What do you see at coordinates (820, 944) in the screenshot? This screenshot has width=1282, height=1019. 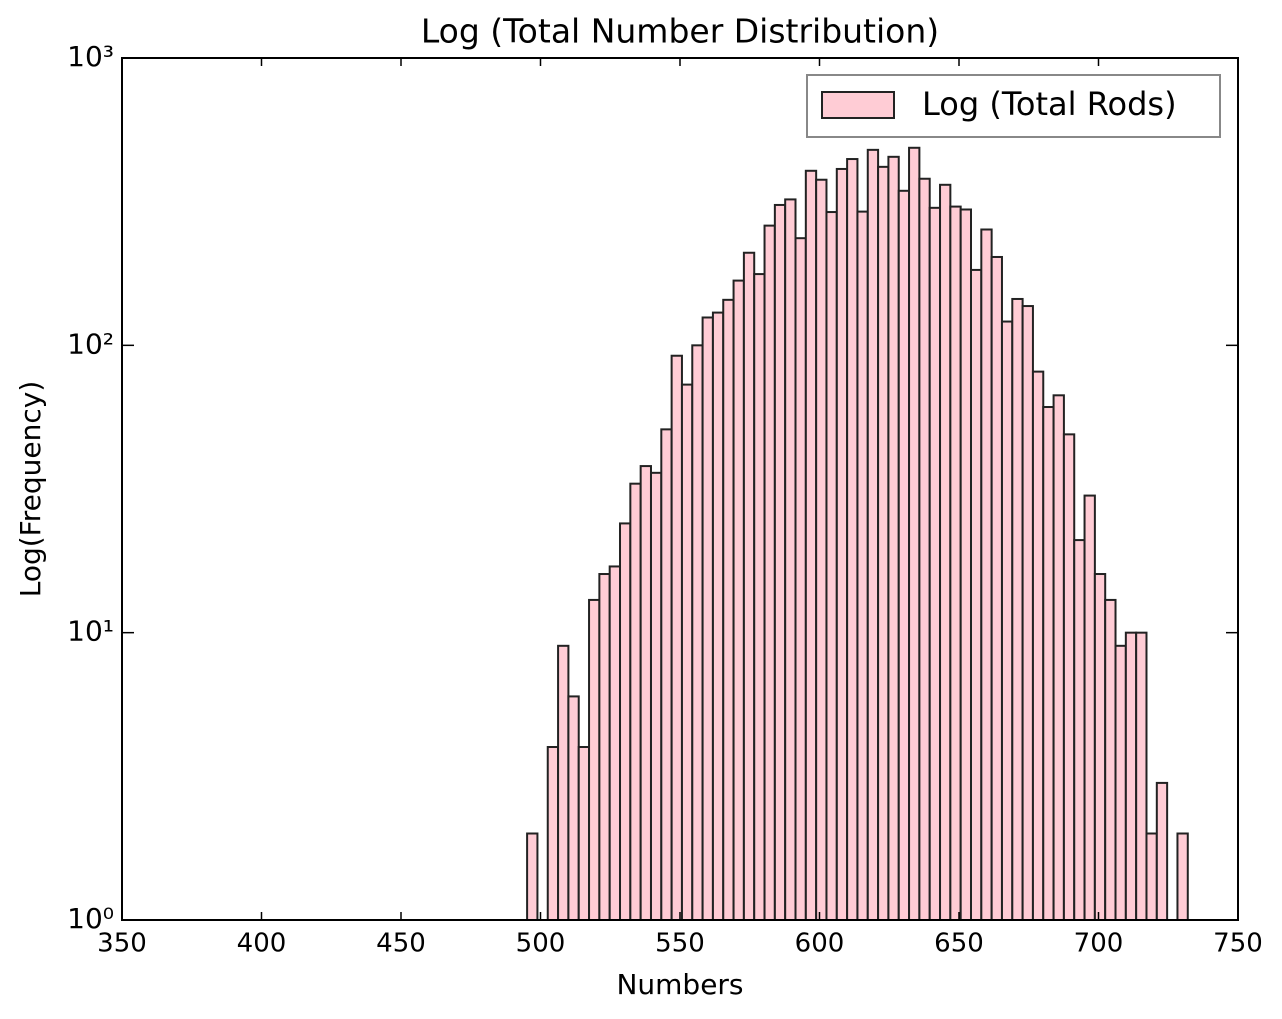 I see `x-tick-label: 600` at bounding box center [820, 944].